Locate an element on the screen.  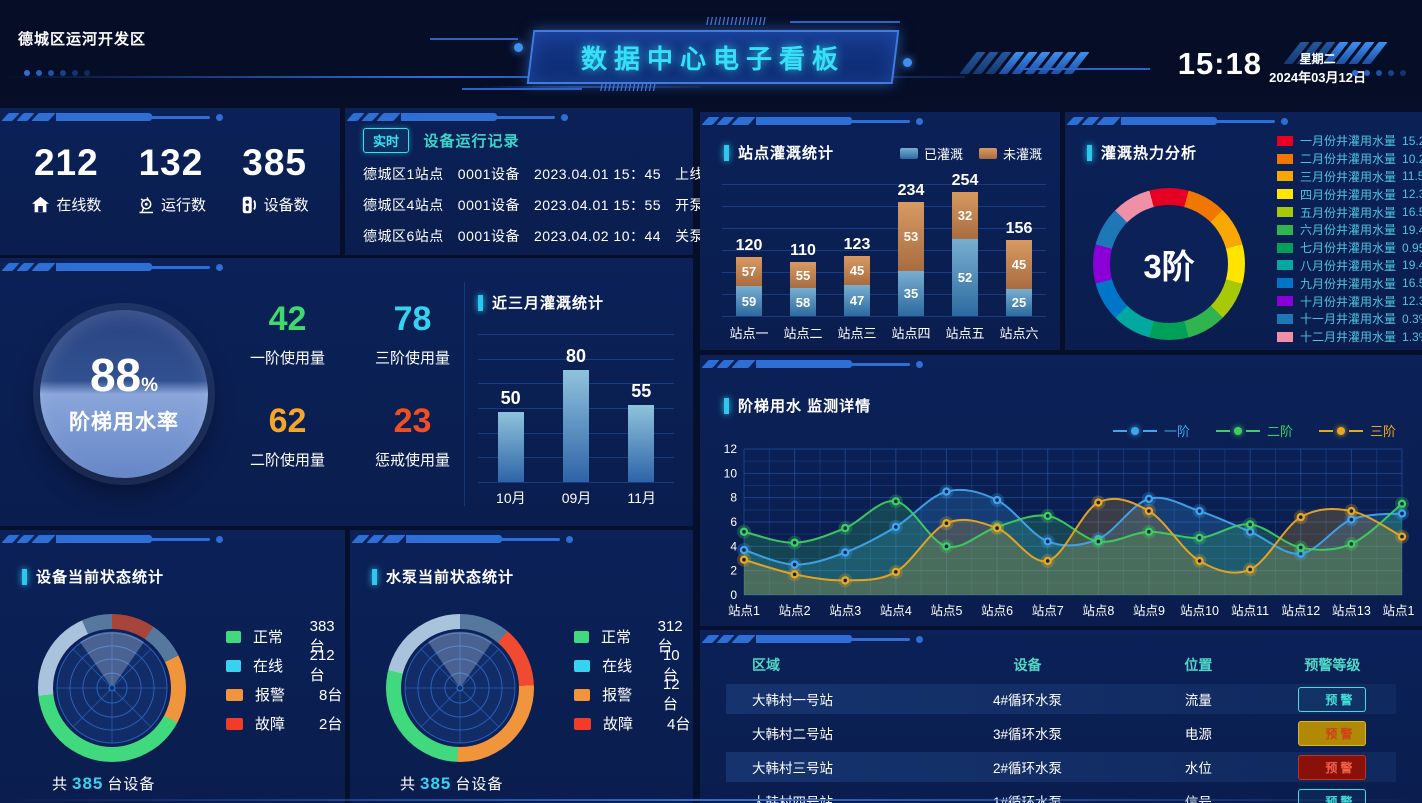
legend-label: 正常 is located at coordinates (616, 637).